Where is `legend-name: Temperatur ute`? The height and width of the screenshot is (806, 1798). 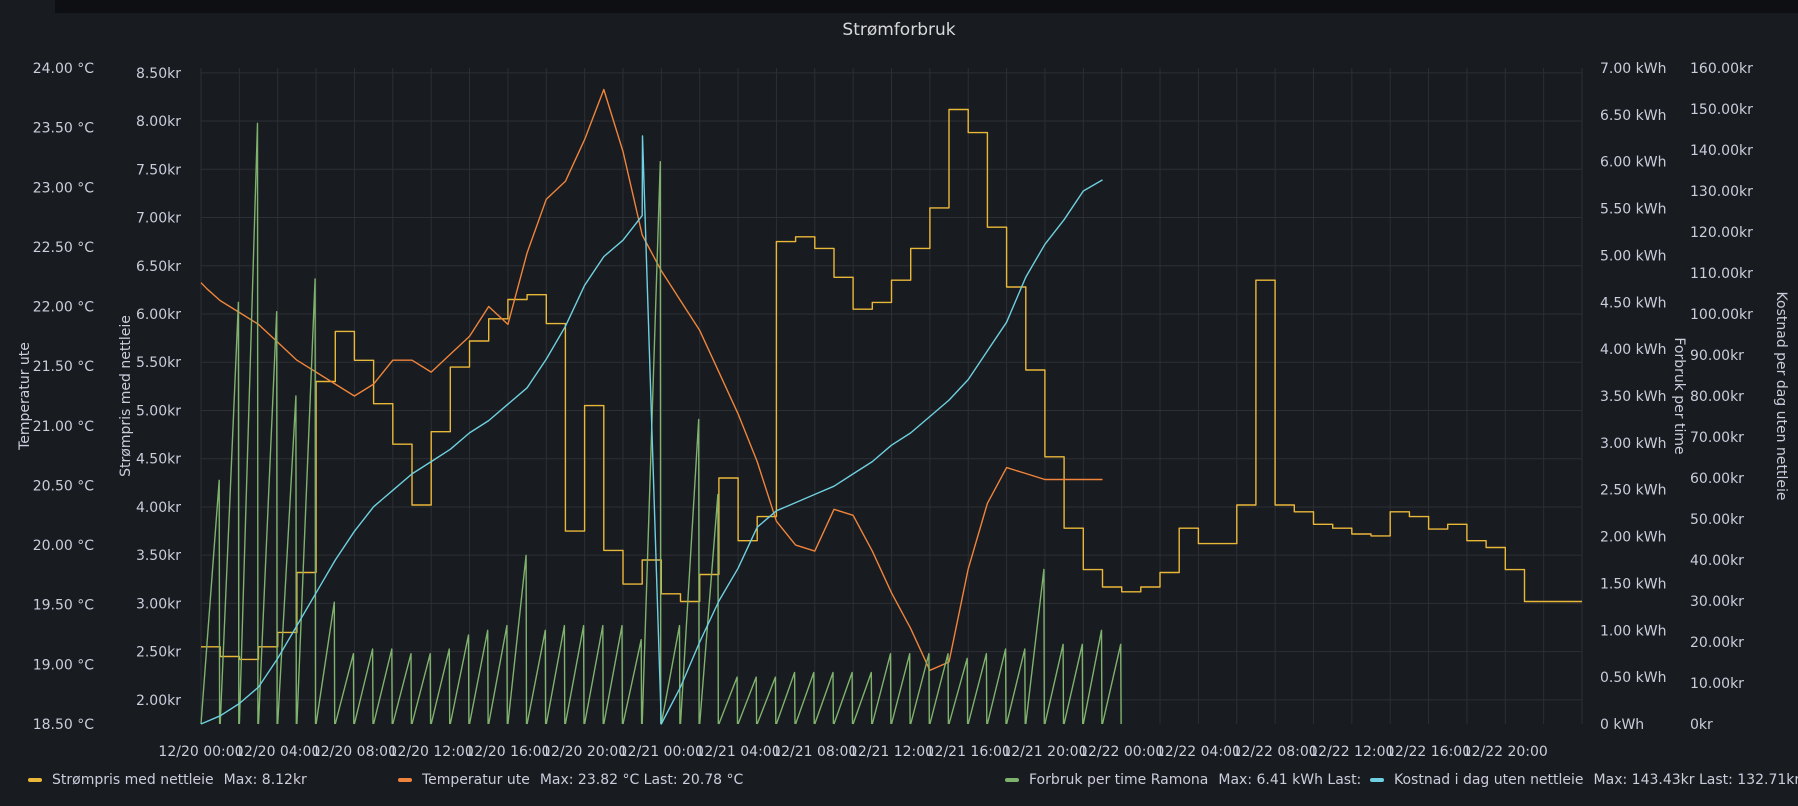
legend-name: Temperatur ute is located at coordinates (476, 780).